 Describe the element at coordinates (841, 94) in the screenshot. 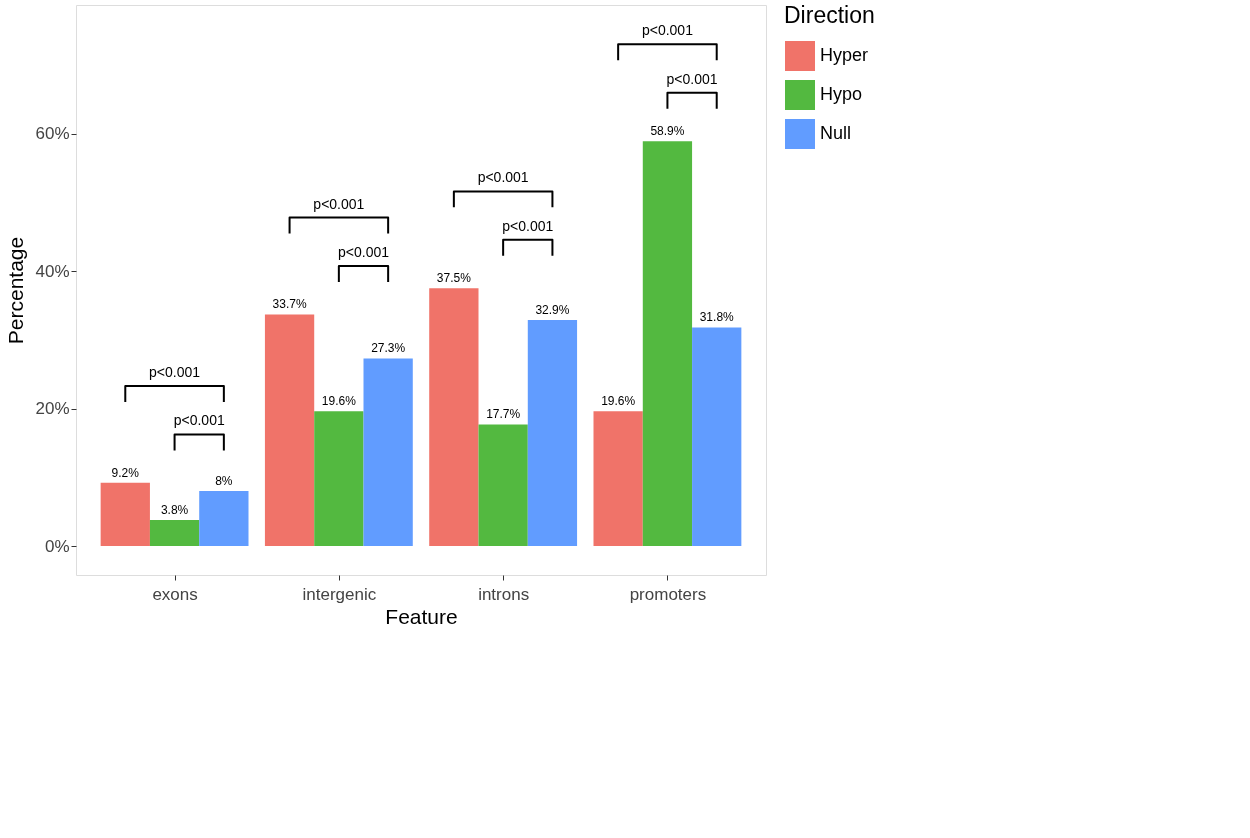

I see `legend-label: Hypo` at that location.